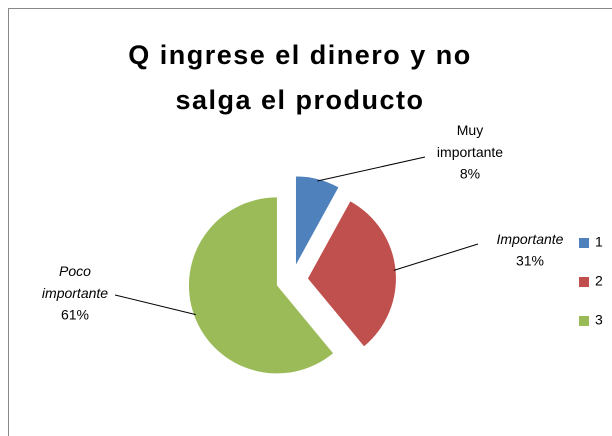 The image size is (612, 436). I want to click on legend-label: 1, so click(599, 242).